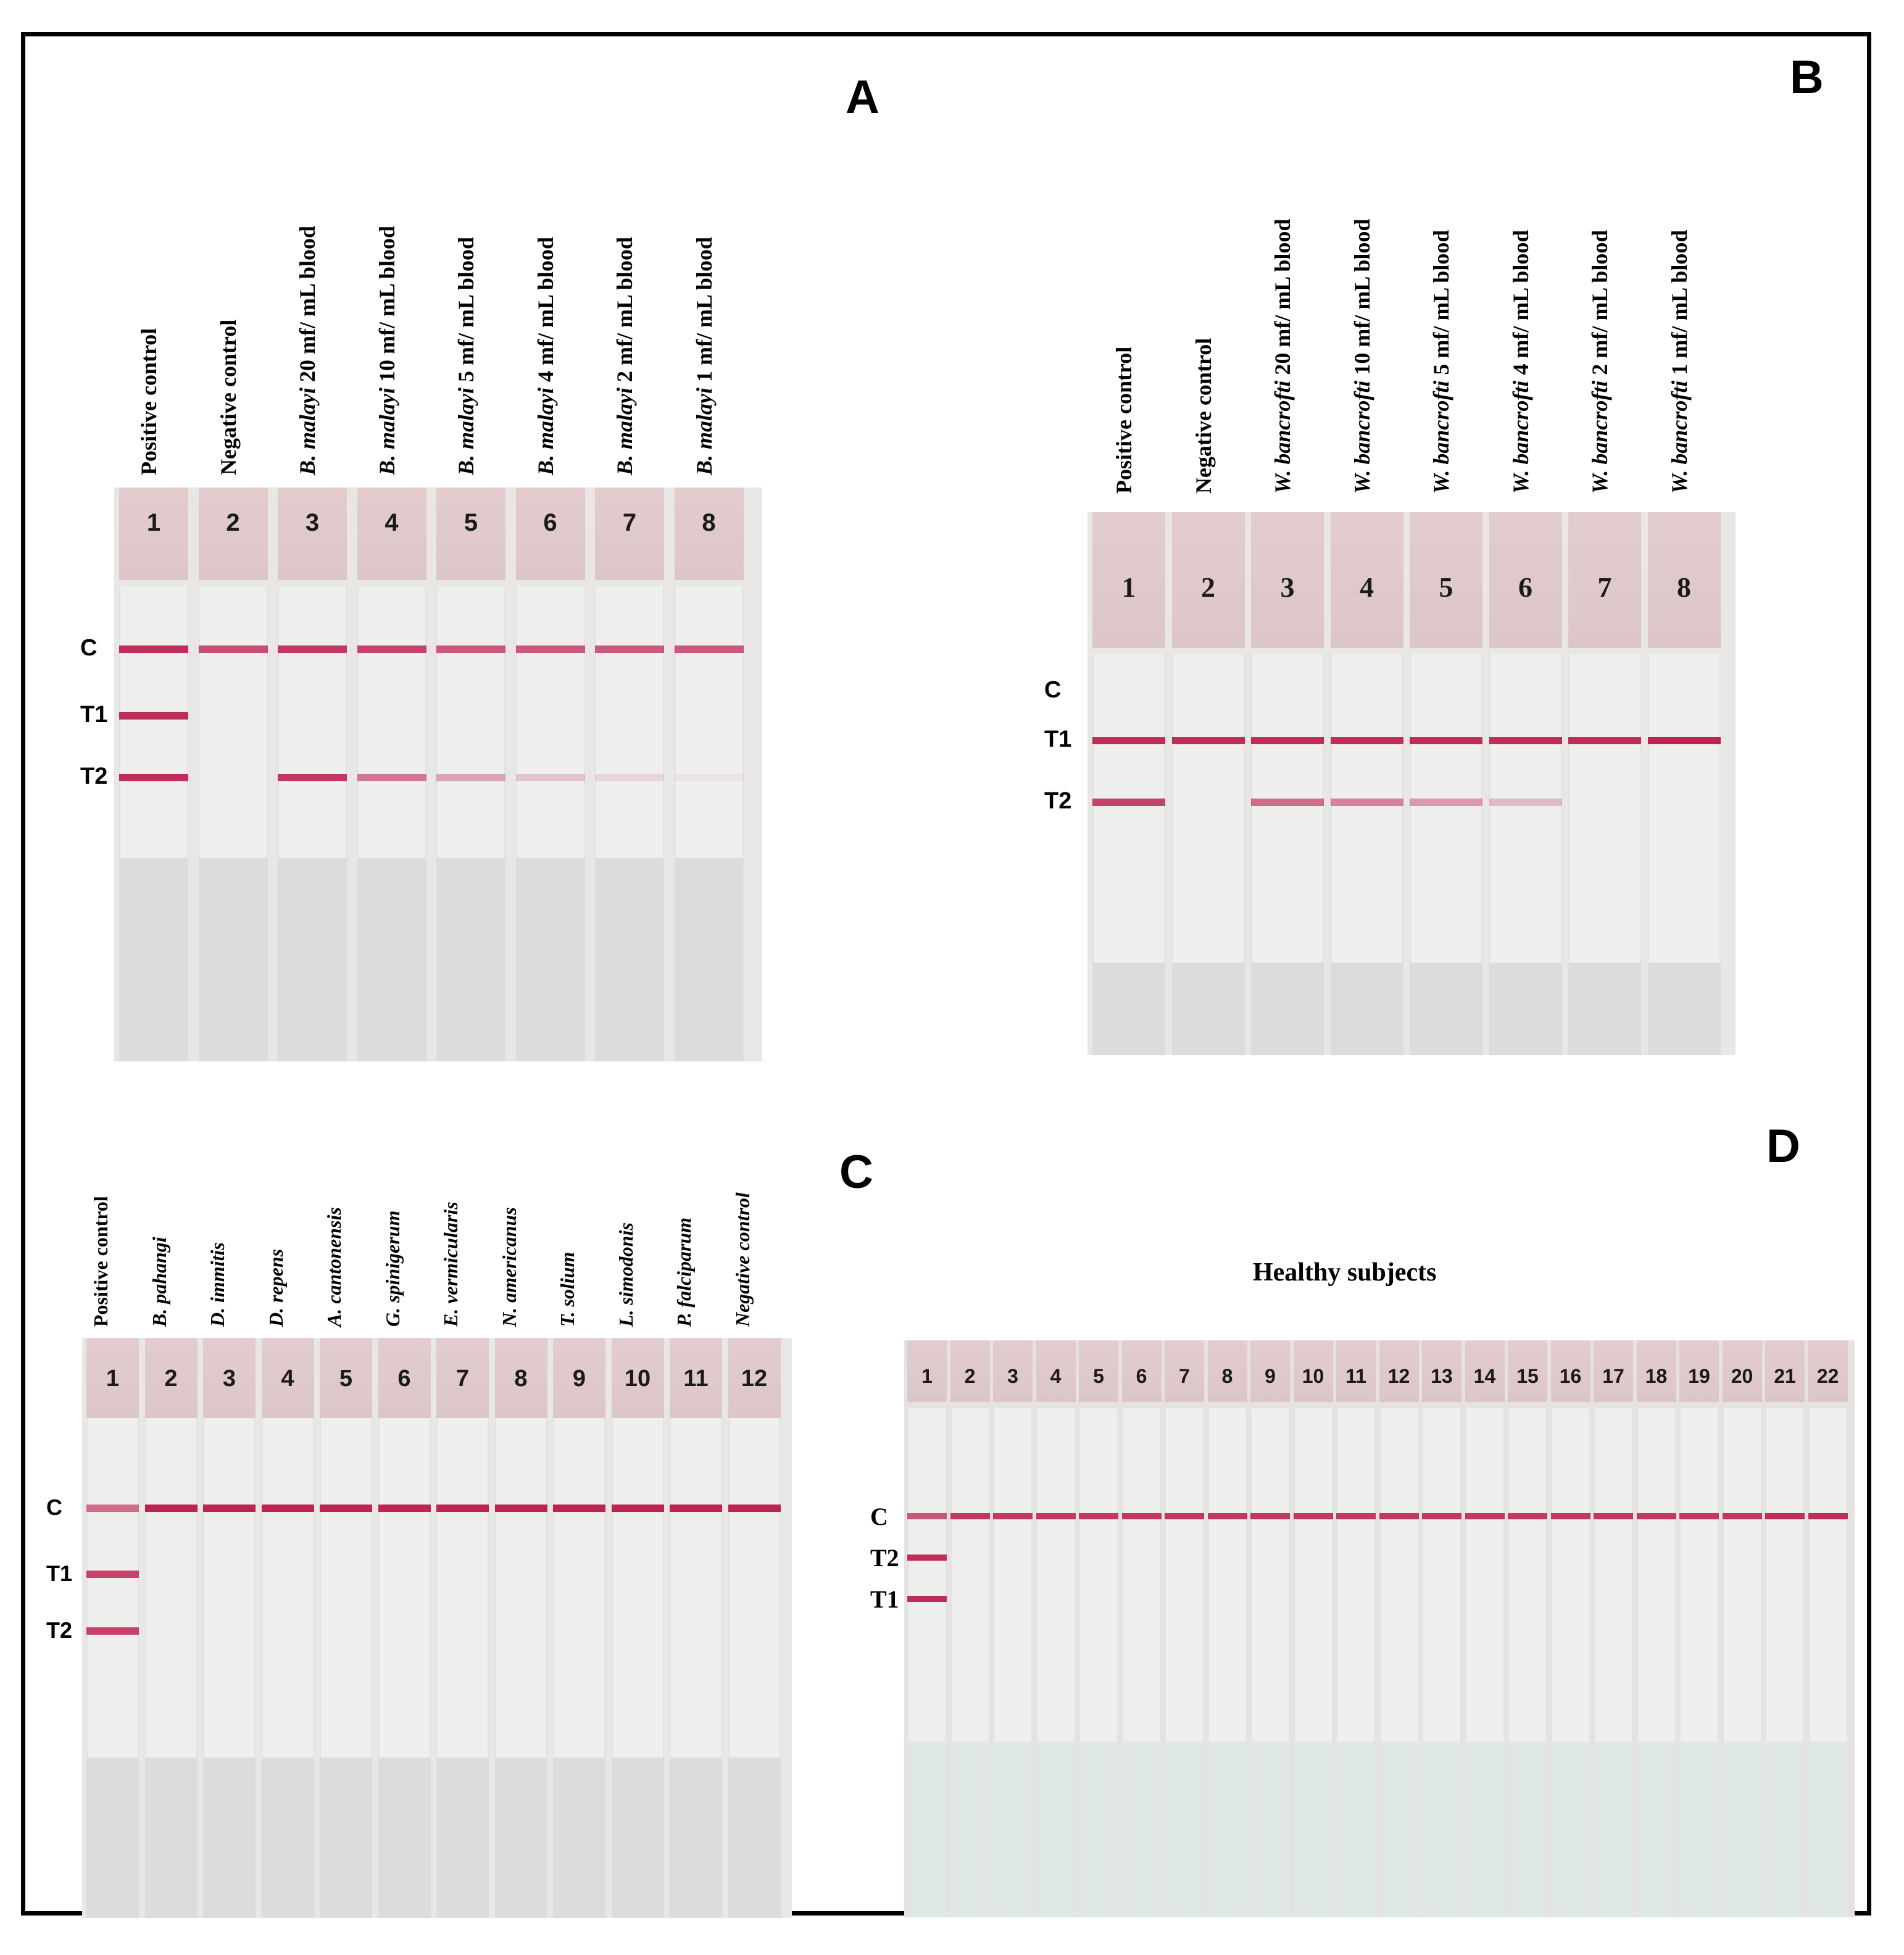  Describe the element at coordinates (754, 1379) in the screenshot. I see `lane-number: 12` at that location.